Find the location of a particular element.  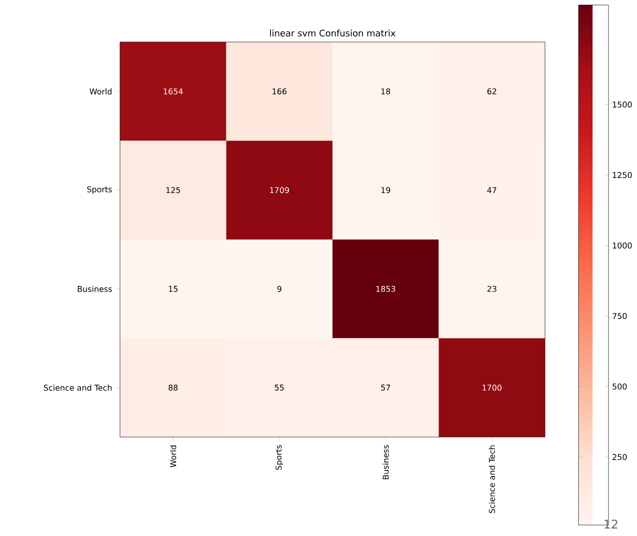

chart-title: linear svm Confusion matrix is located at coordinates (333, 33).